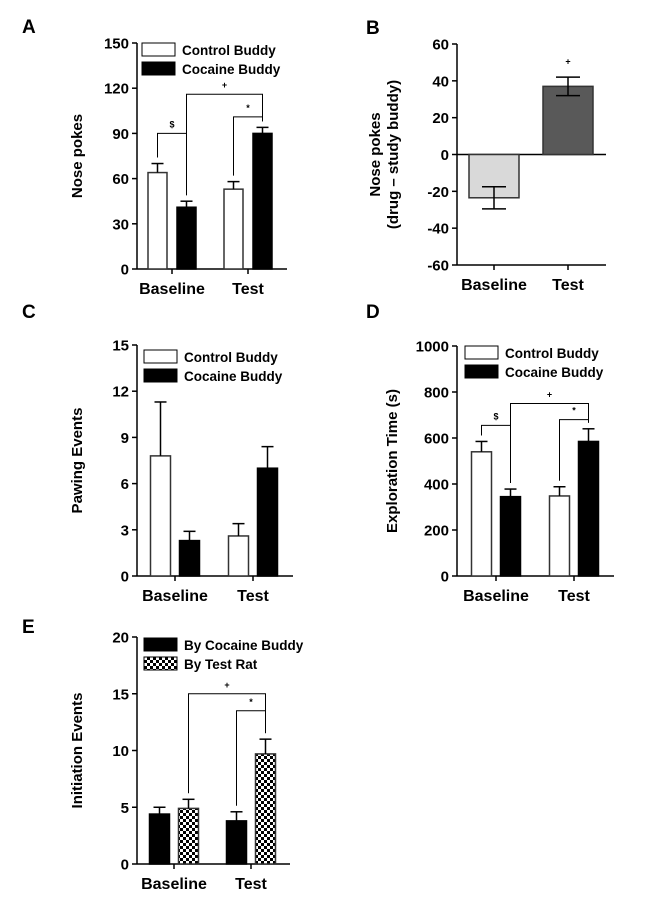 This screenshot has width=657, height=917. Describe the element at coordinates (120, 134) in the screenshot. I see `y-tick-label: 90` at that location.